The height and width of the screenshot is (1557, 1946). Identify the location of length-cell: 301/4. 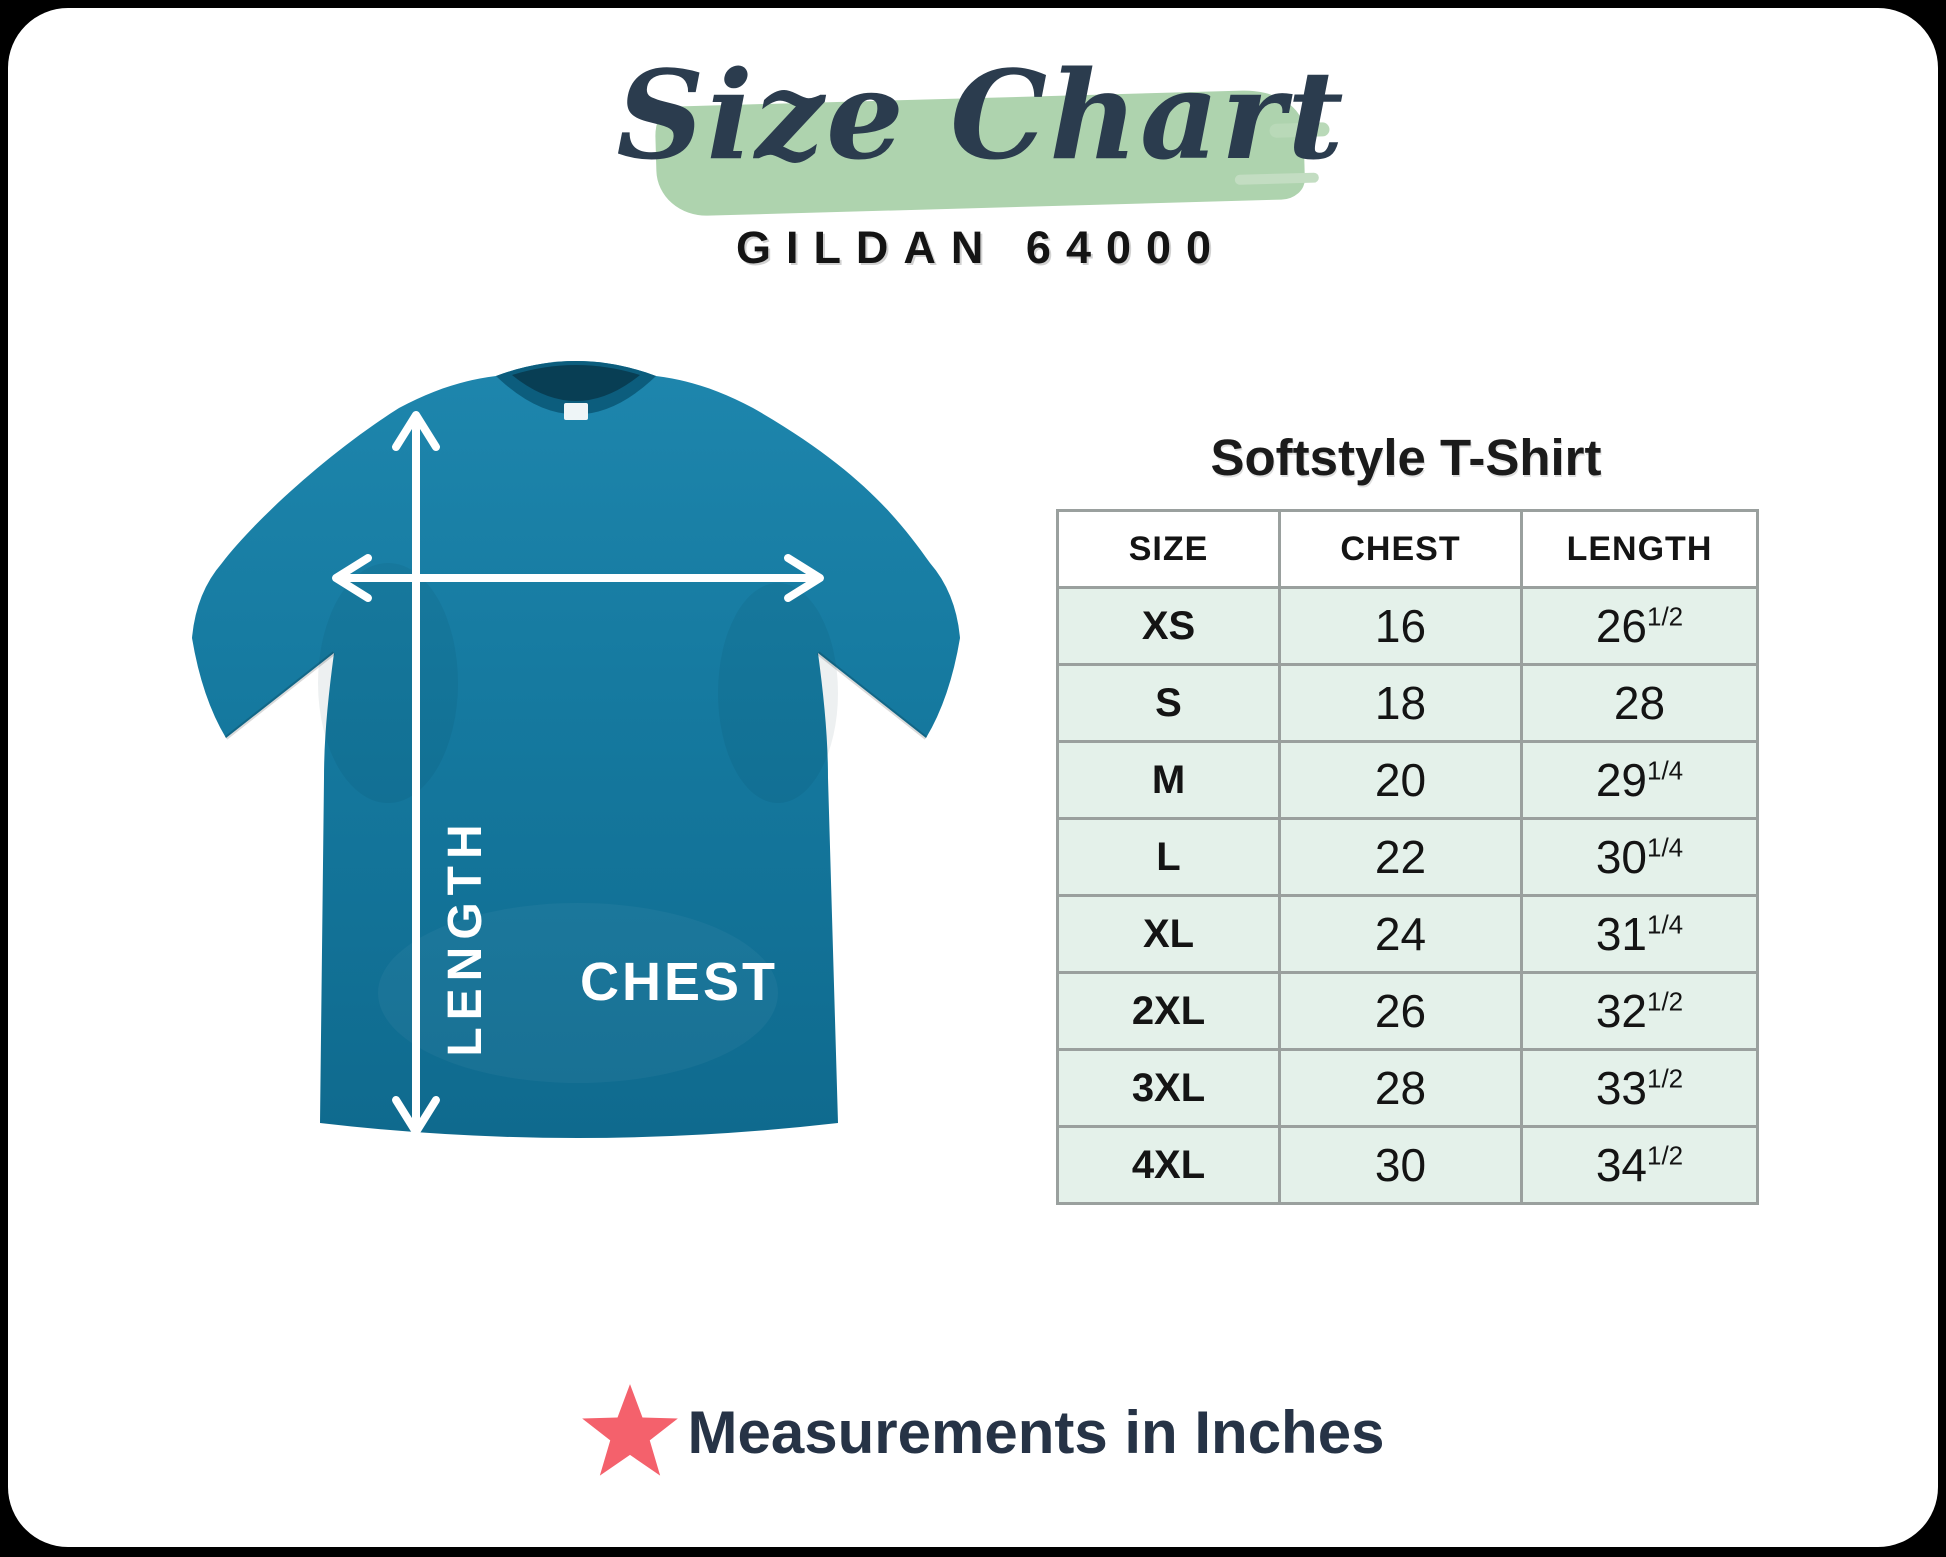
(1639, 857).